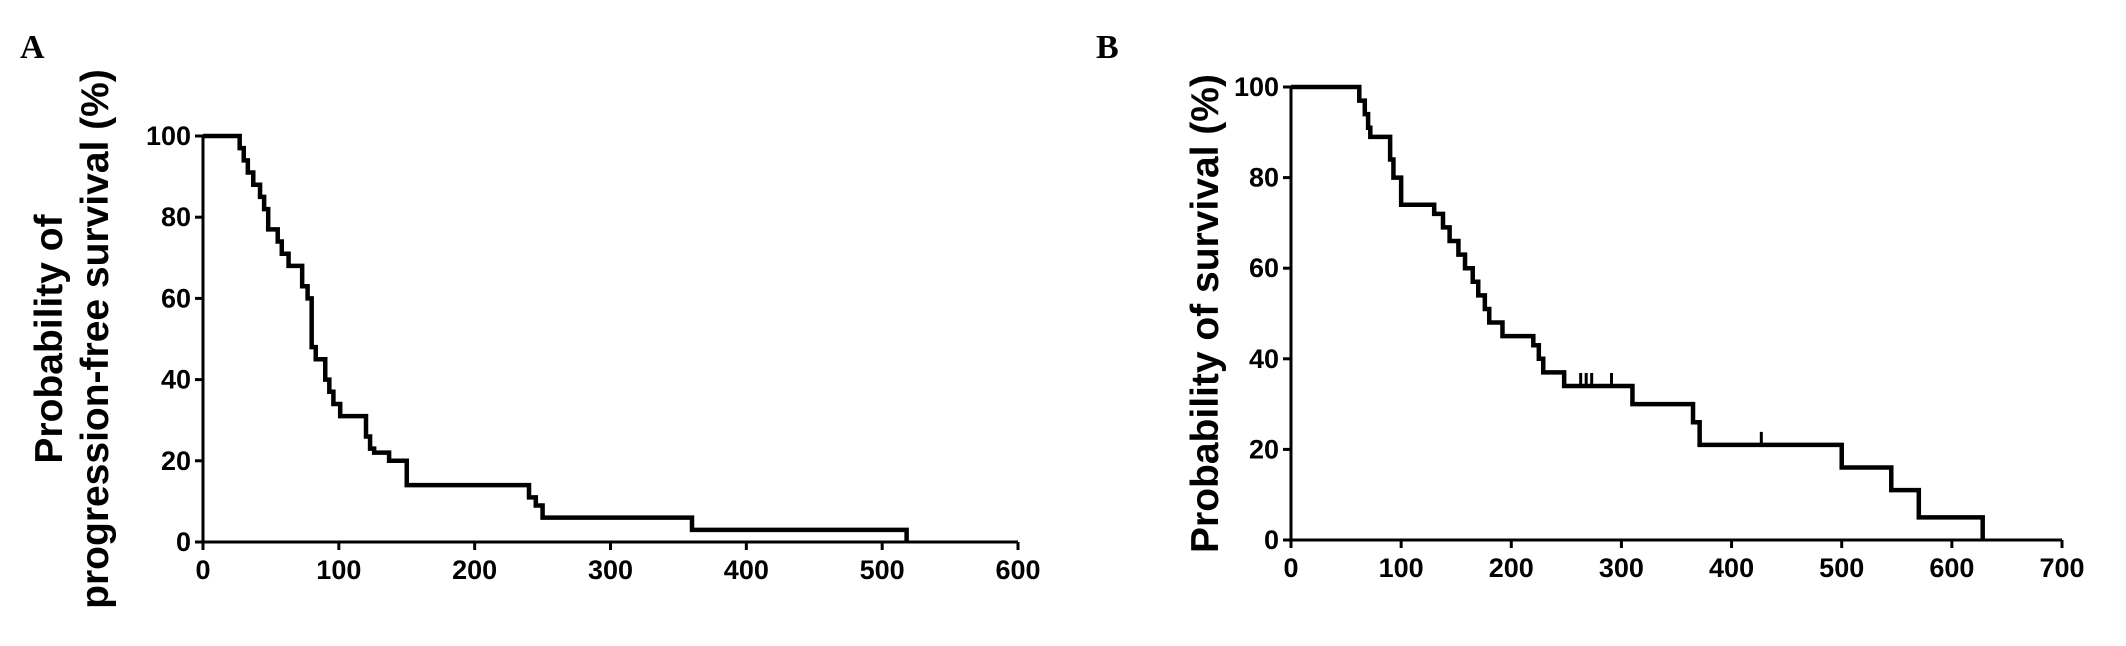 This screenshot has width=2126, height=646. Describe the element at coordinates (1107, 47) in the screenshot. I see `panel-letter-b: B` at that location.